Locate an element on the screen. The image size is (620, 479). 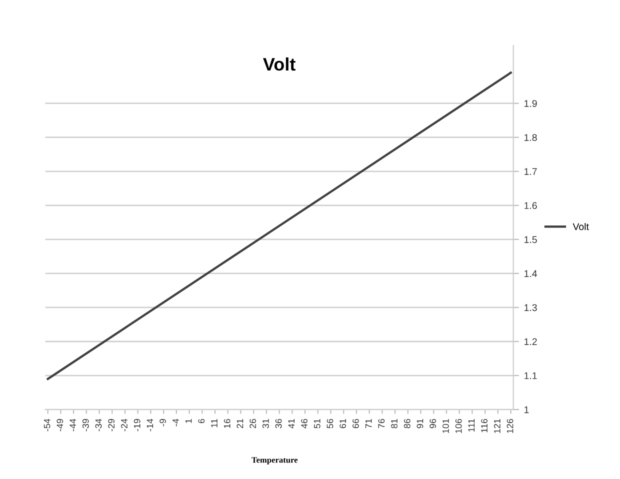
x-tick-label: 1 is located at coordinates (188, 421).